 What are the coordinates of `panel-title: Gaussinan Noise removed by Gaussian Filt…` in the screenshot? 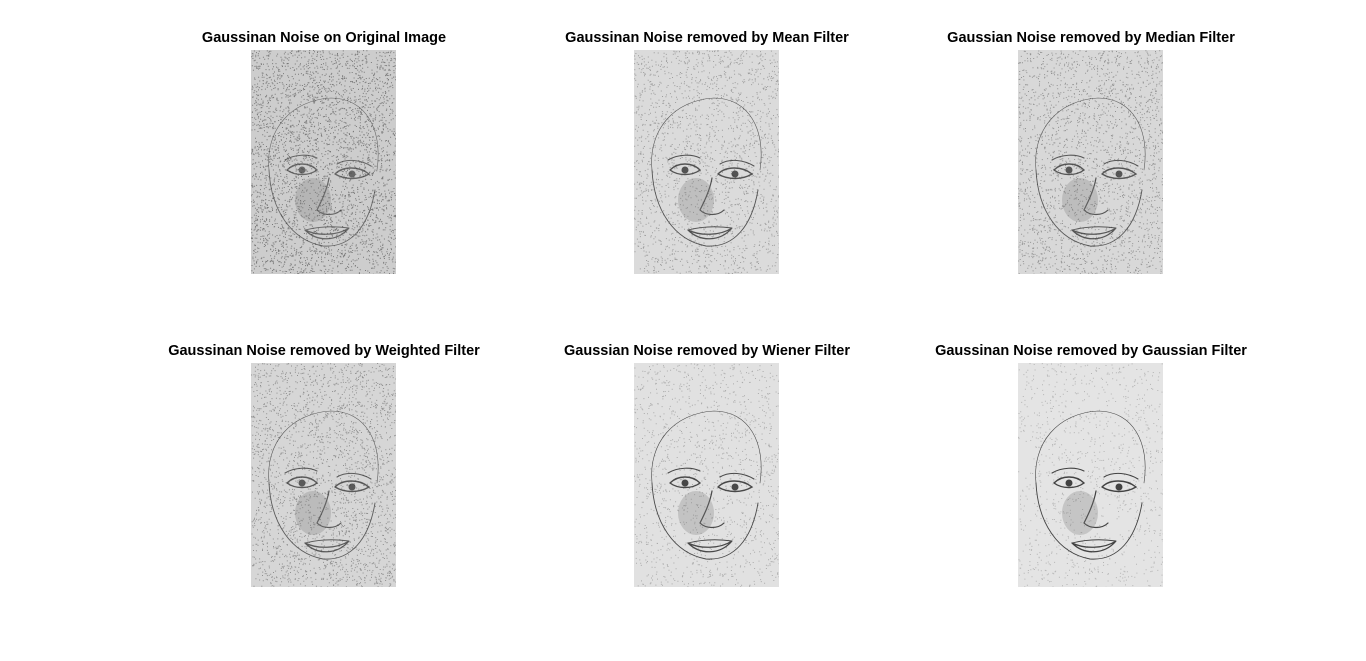 It's located at (1091, 351).